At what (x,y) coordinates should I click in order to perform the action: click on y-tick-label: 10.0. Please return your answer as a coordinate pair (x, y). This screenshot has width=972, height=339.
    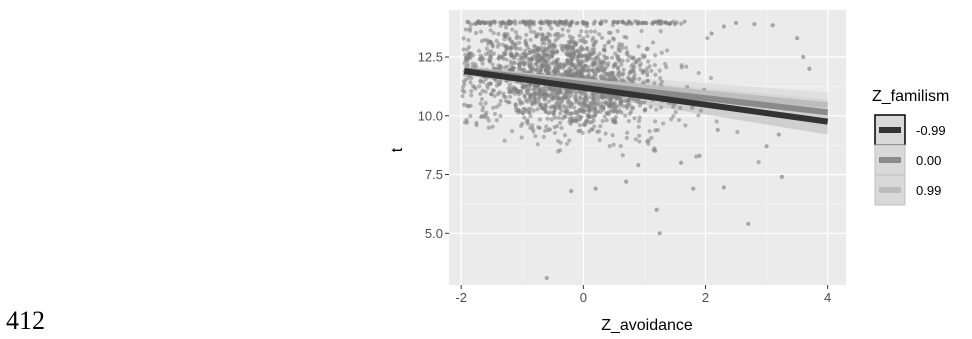
    Looking at the image, I should click on (430, 115).